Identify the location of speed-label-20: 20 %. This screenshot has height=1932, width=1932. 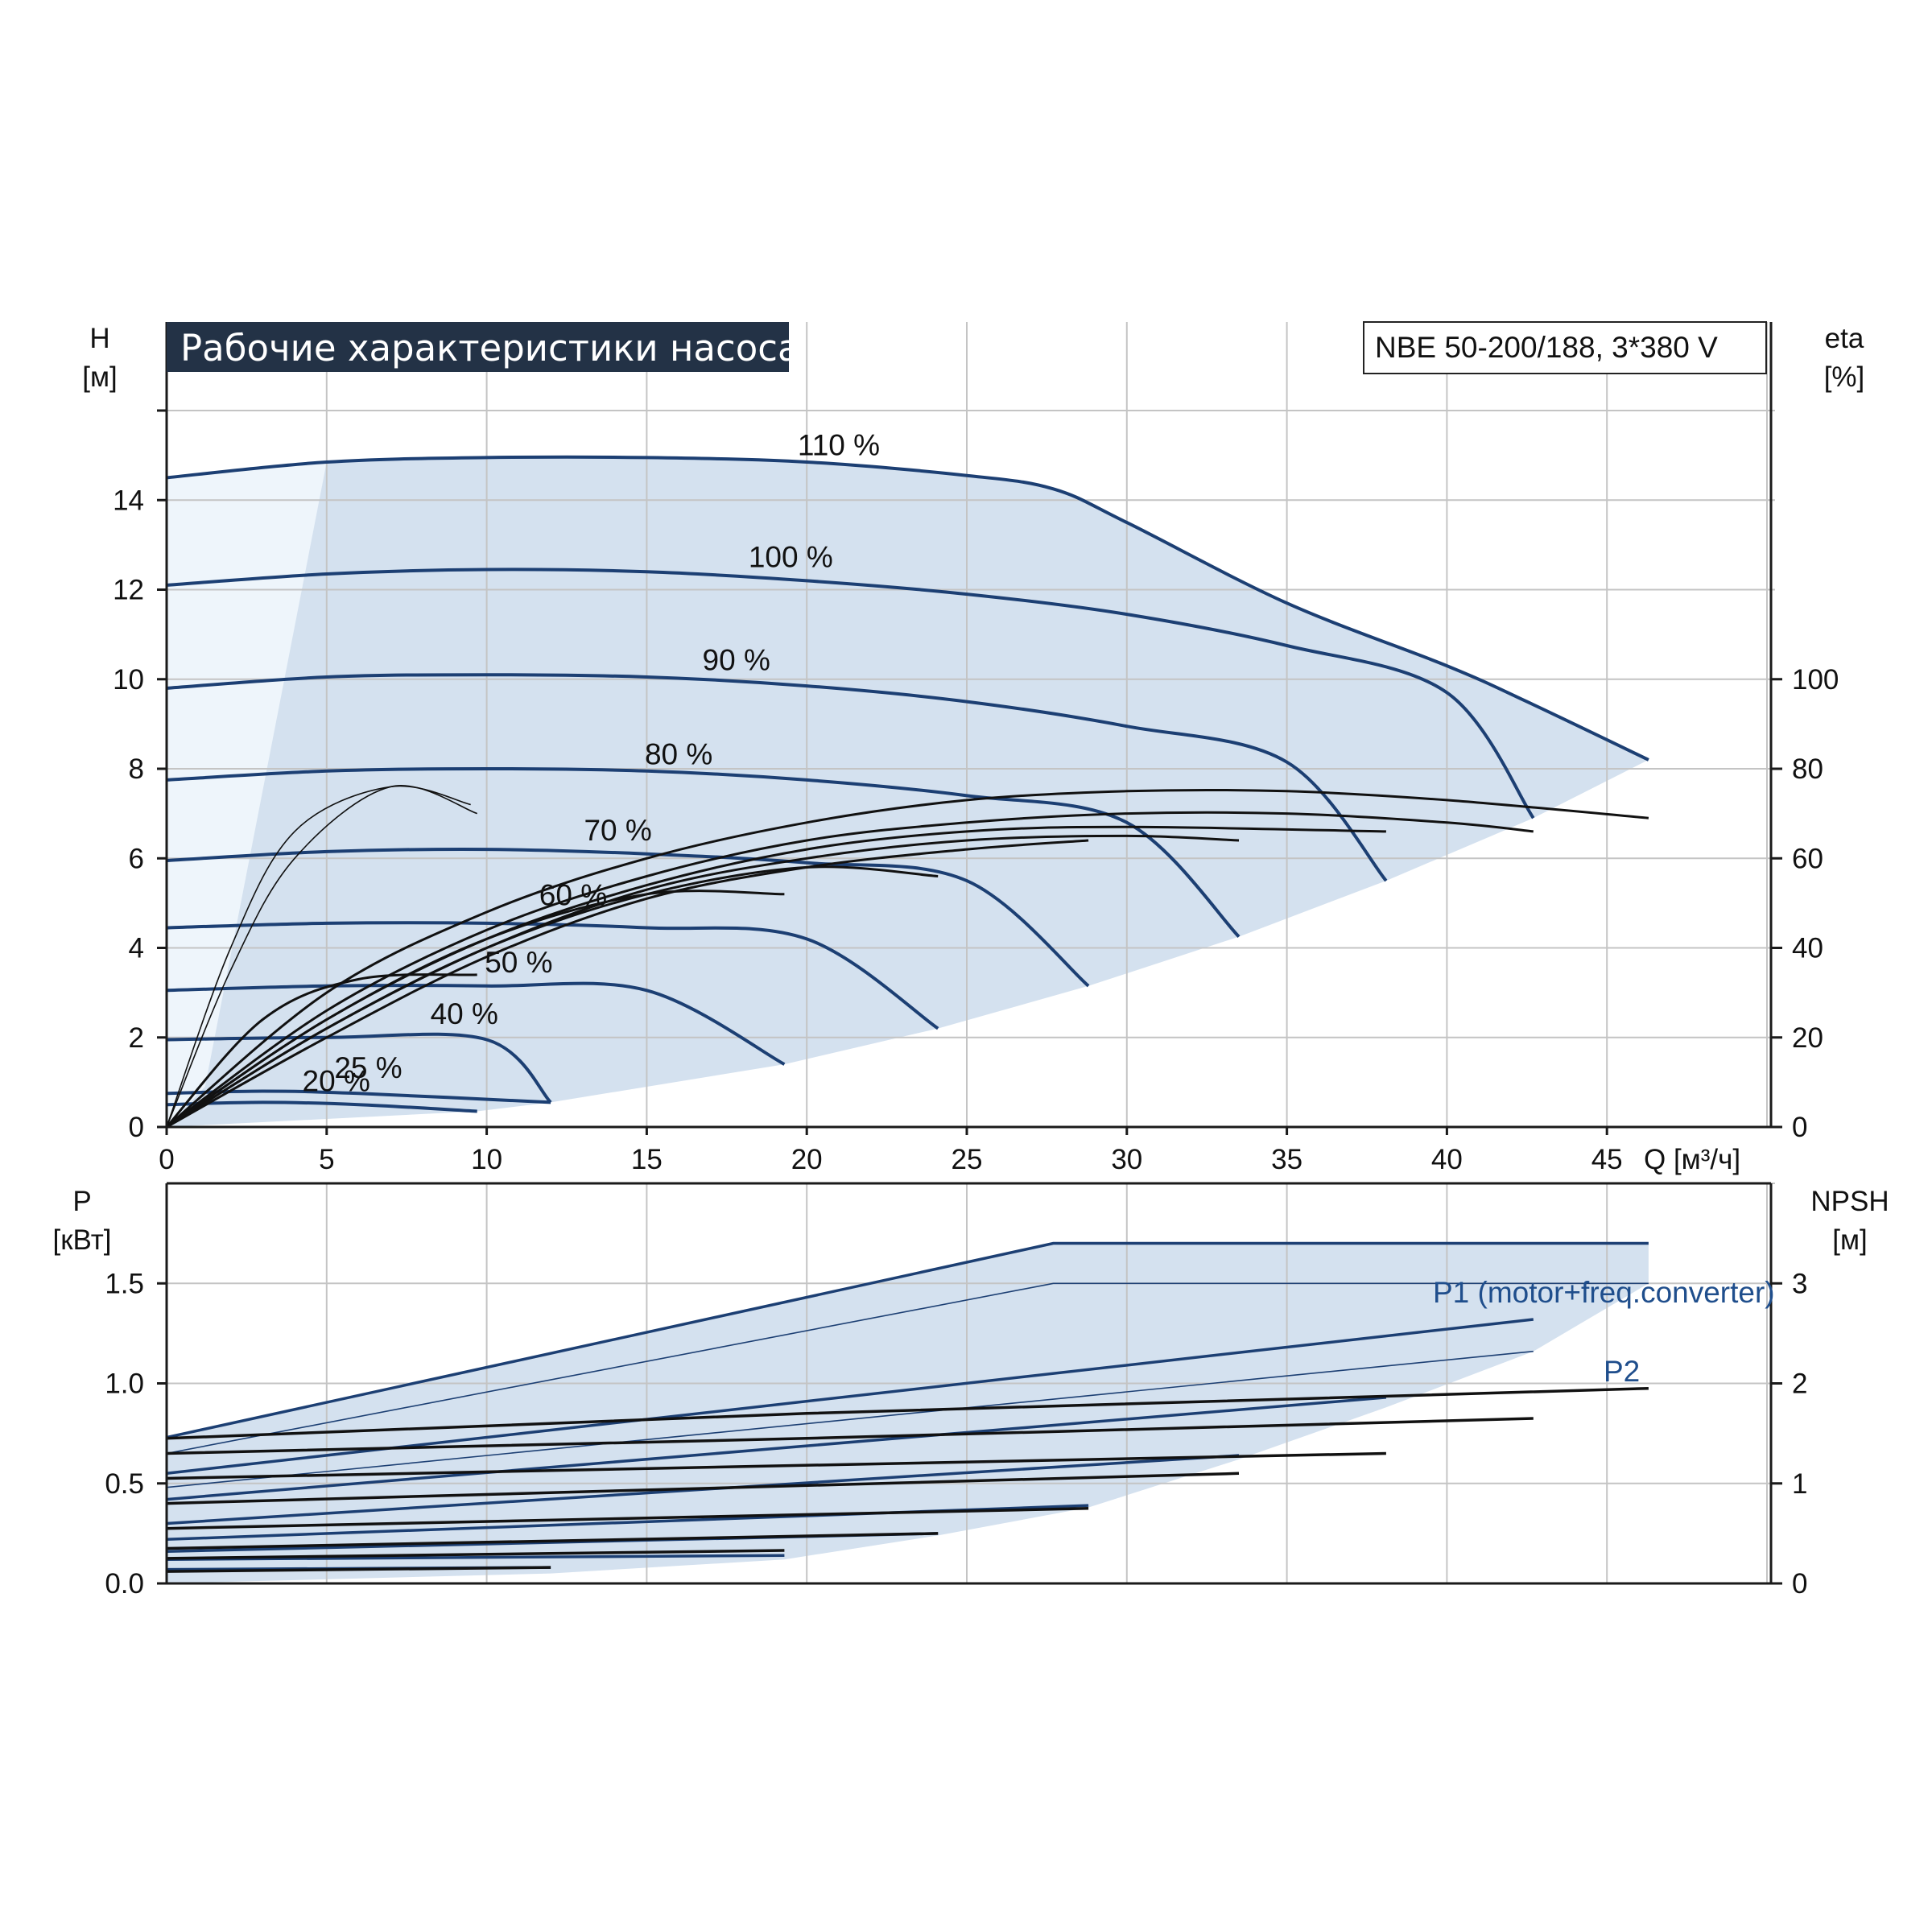
(336, 1081).